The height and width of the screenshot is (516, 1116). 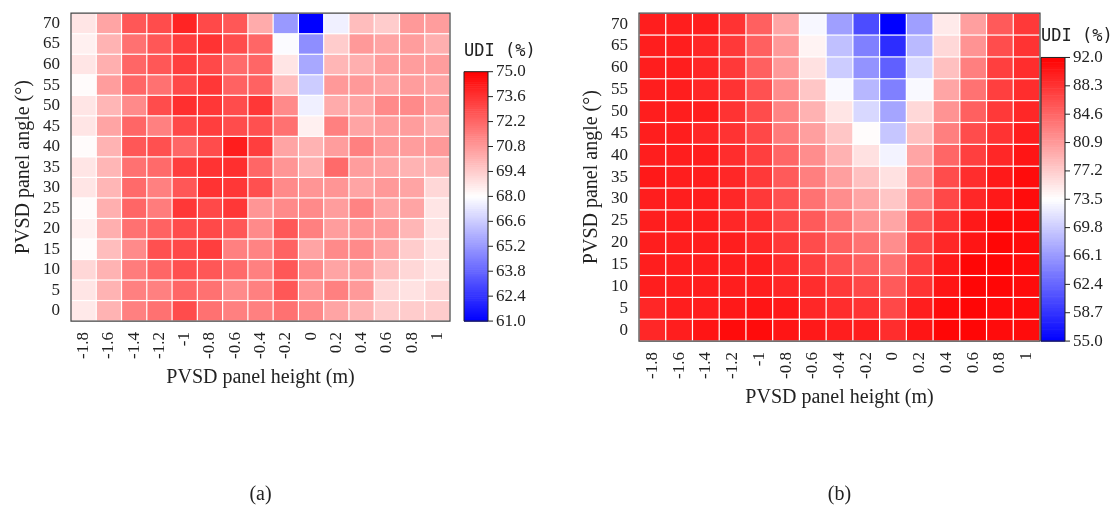 What do you see at coordinates (1088, 56) in the screenshot?
I see `color-bar-label: 92.0` at bounding box center [1088, 56].